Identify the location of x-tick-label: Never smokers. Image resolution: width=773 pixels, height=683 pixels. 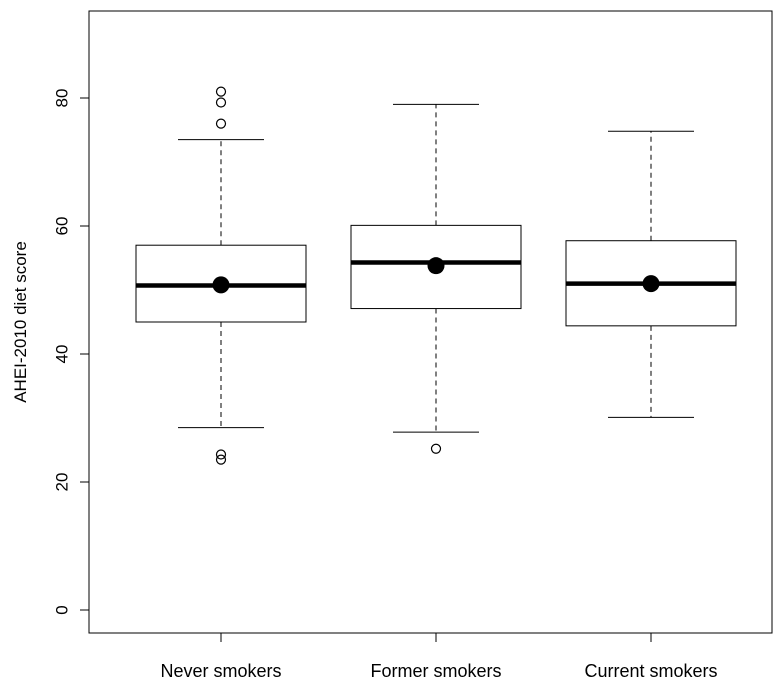
(220, 671).